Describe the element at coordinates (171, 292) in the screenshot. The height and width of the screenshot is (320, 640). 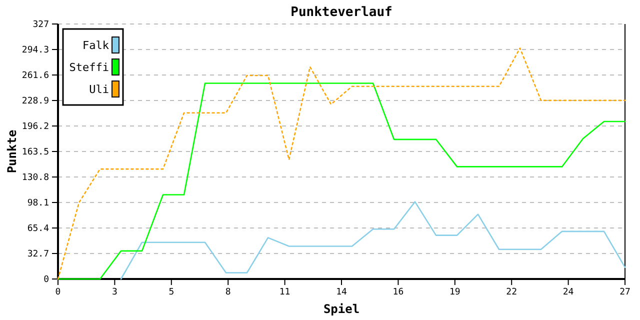
I see `x-tick-label: 5` at that location.